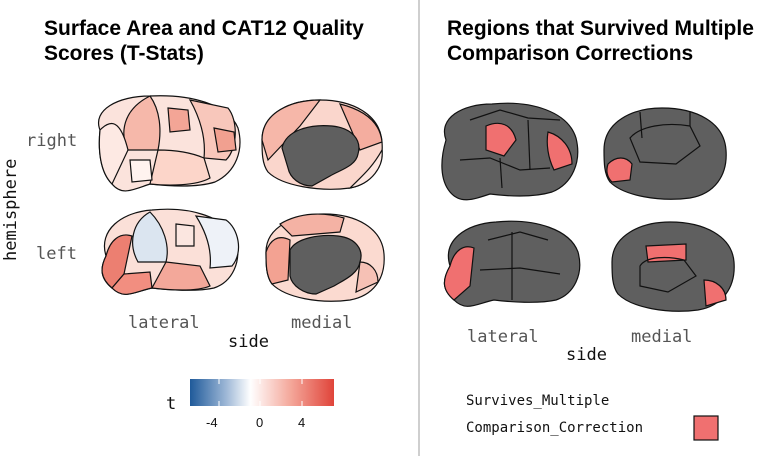 The width and height of the screenshot is (781, 456). I want to click on row-label-right: right, so click(52, 141).